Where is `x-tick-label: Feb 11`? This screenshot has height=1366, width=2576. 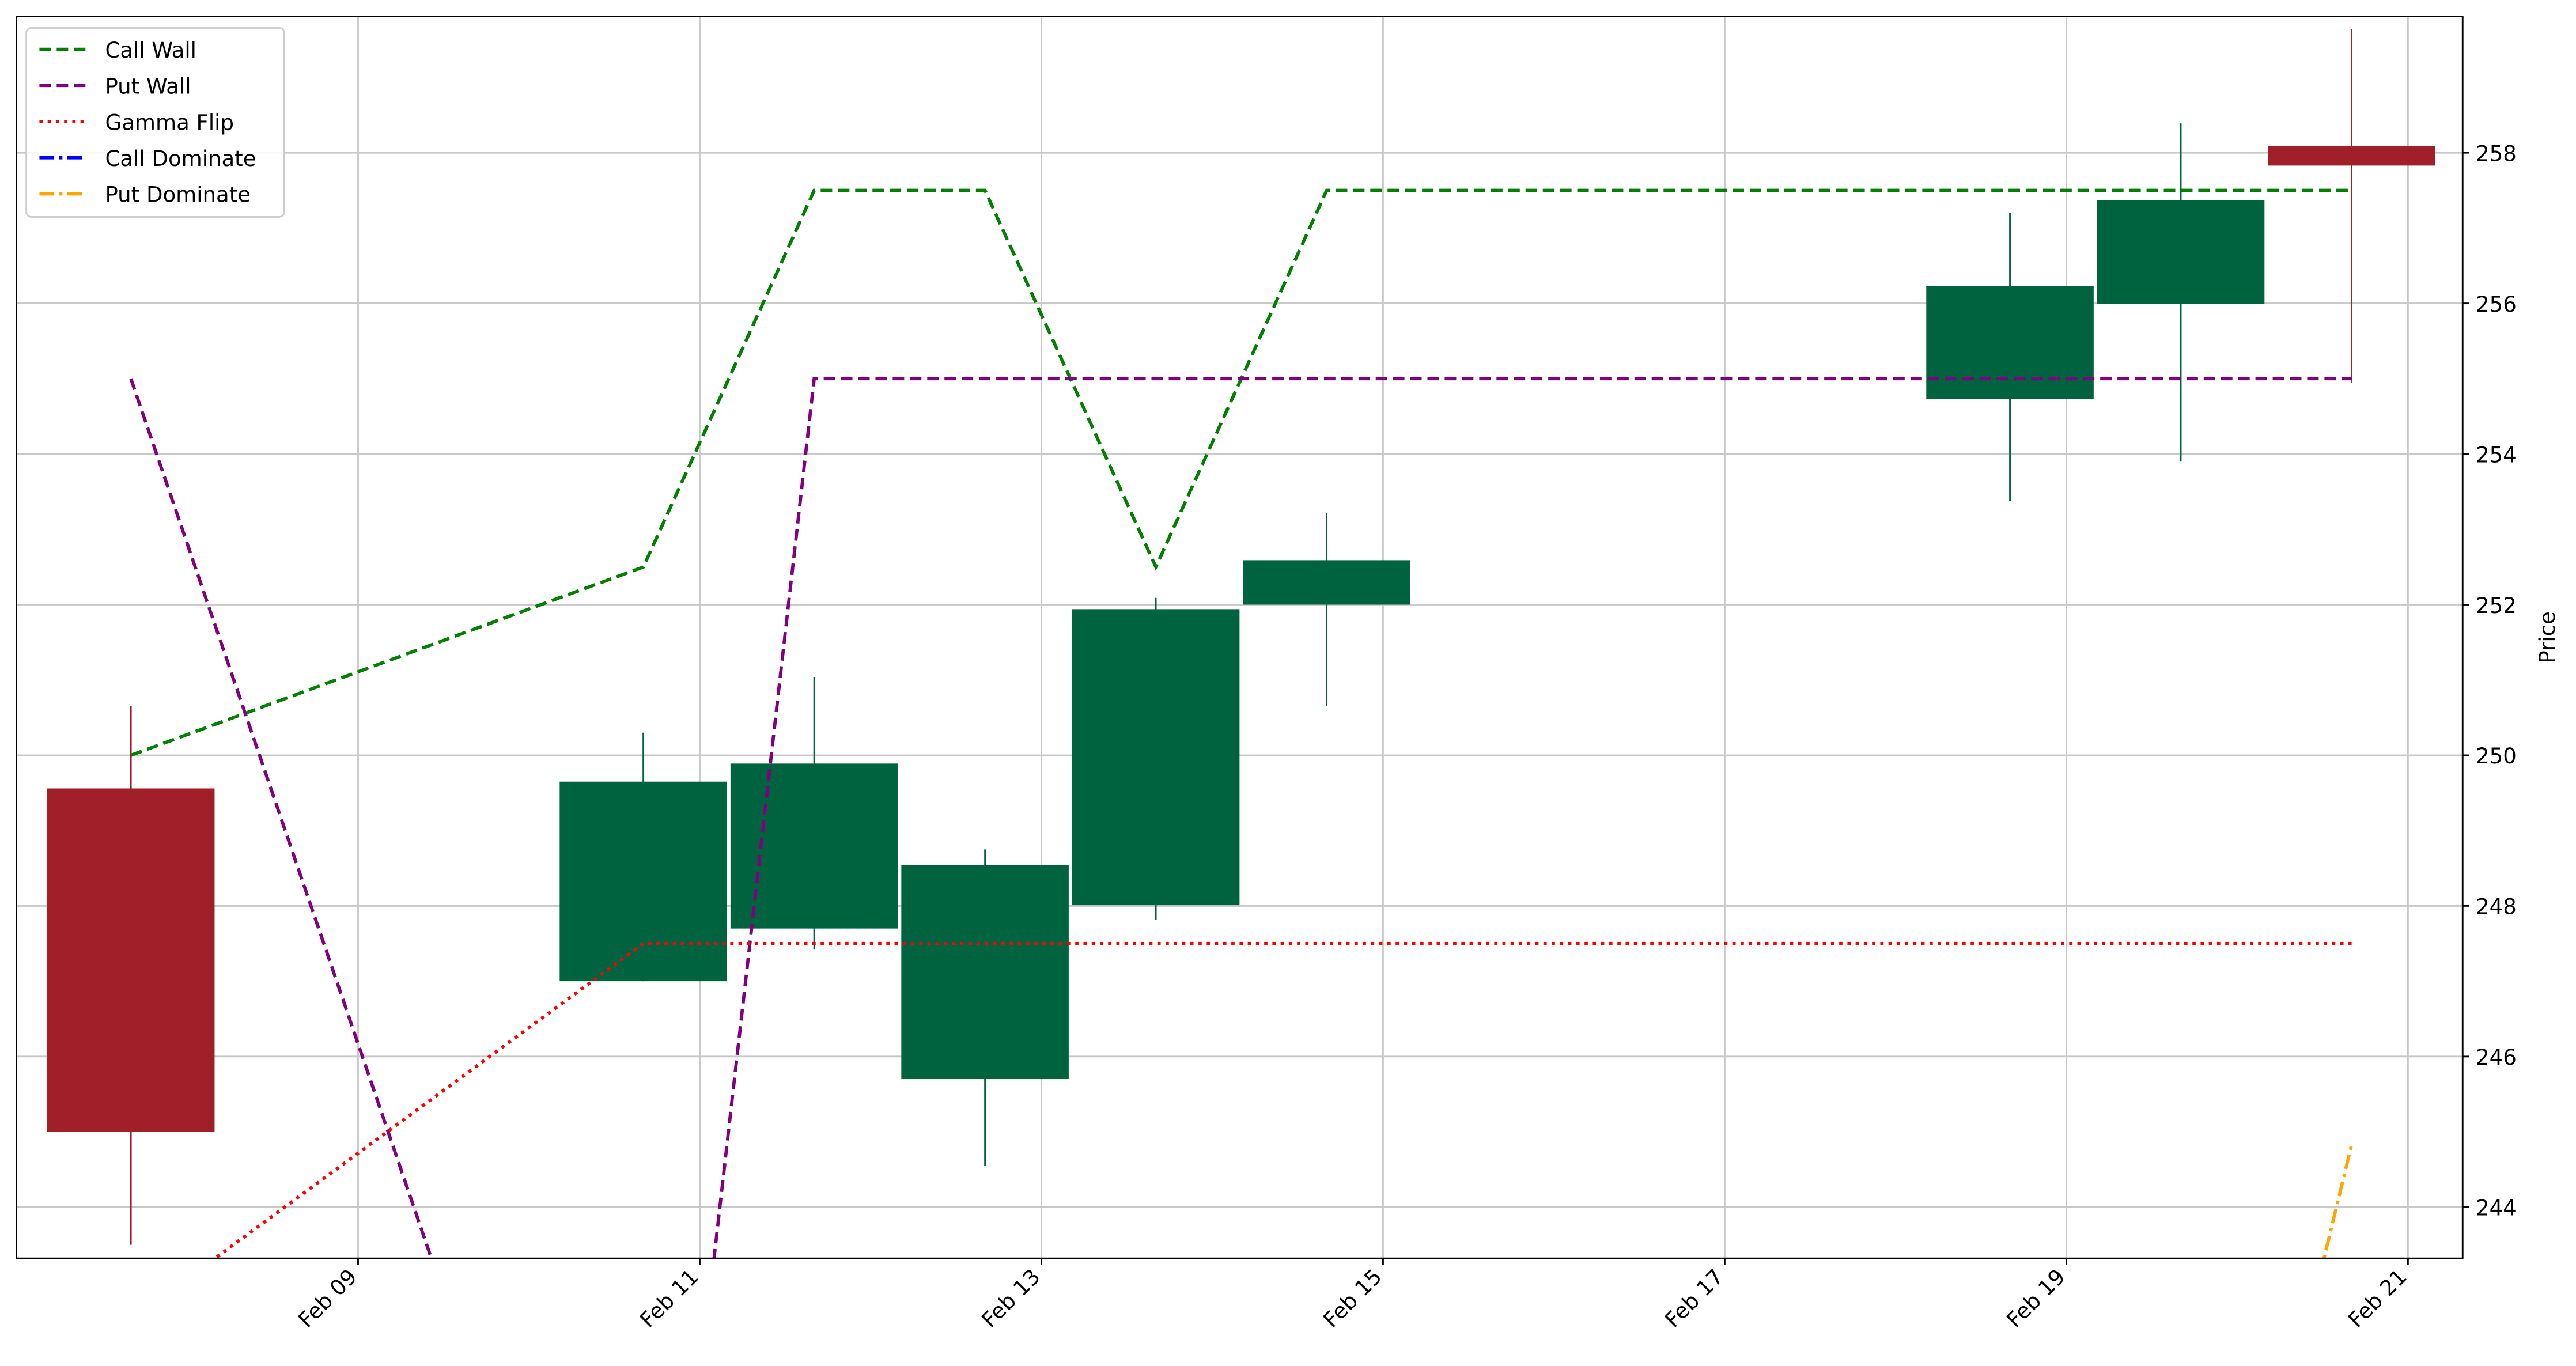 x-tick-label: Feb 11 is located at coordinates (669, 1298).